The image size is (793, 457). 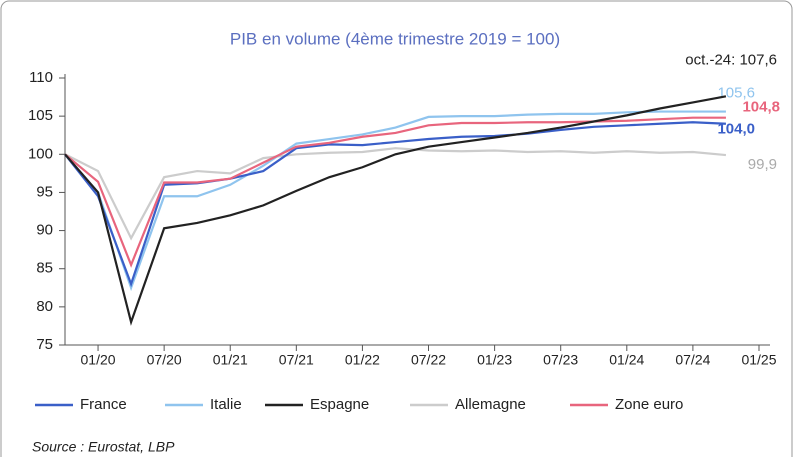 What do you see at coordinates (44, 344) in the screenshot?
I see `y-tick-label: 75` at bounding box center [44, 344].